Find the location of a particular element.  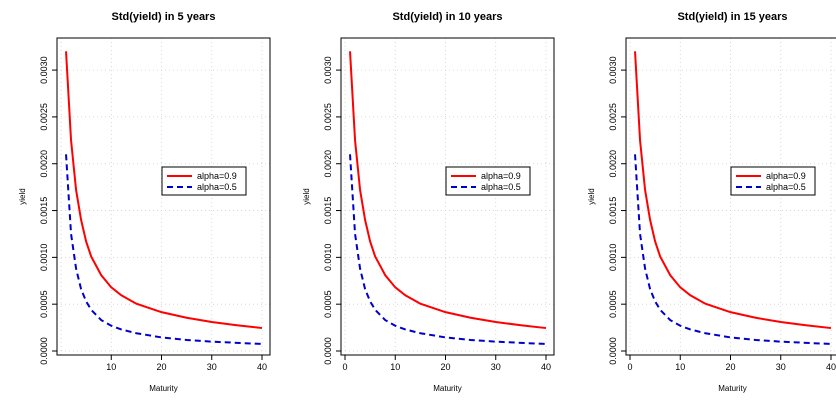

chart-title: Std(yield) in 10 years is located at coordinates (447, 17).